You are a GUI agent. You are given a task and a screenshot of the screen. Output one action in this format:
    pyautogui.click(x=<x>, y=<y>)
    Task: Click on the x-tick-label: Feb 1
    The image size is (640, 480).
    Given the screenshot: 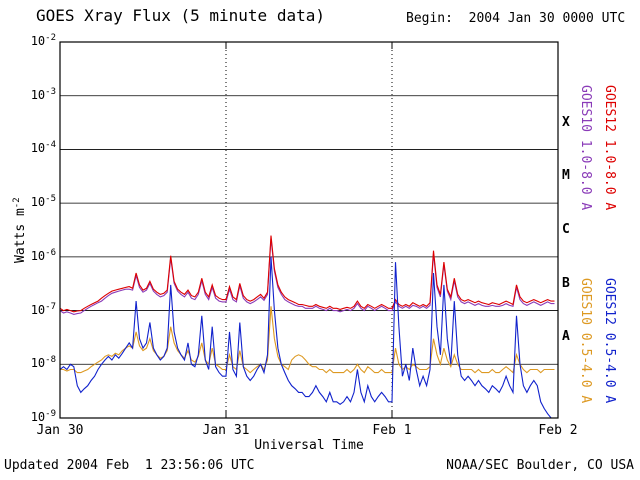 What is the action you would take?
    pyautogui.click(x=392, y=430)
    